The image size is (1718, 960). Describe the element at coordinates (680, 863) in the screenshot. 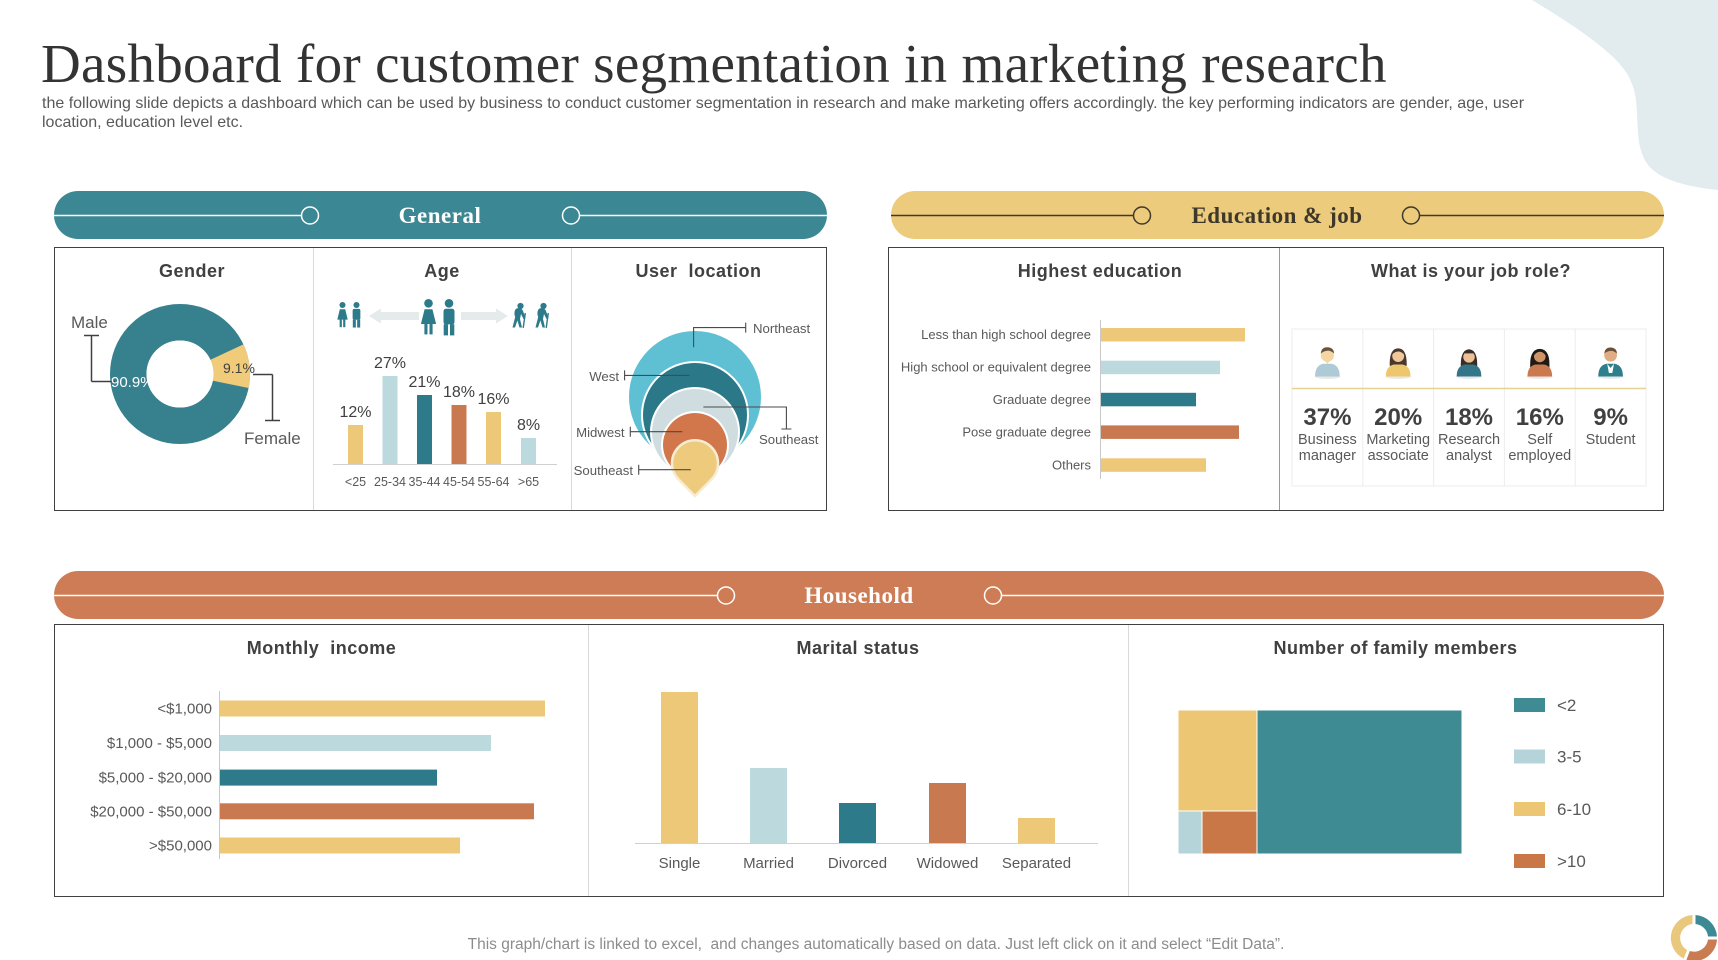

I see `svg-text: Single` at that location.